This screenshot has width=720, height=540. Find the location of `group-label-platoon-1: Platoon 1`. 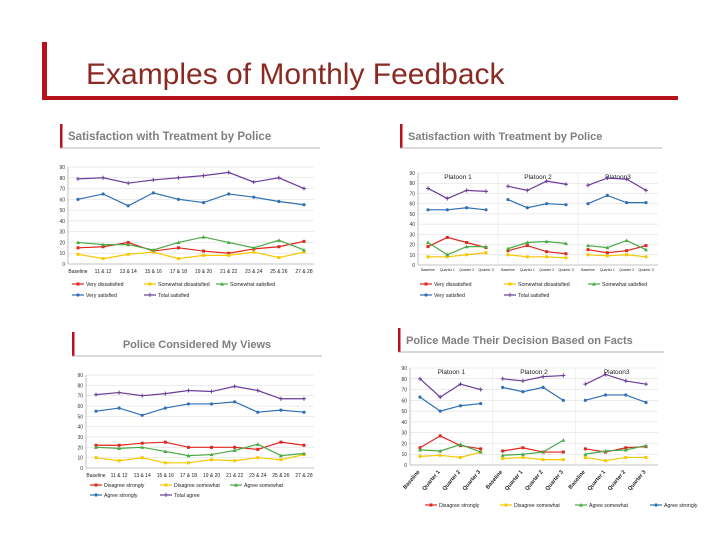

group-label-platoon-1: Platoon 1 is located at coordinates (452, 372).